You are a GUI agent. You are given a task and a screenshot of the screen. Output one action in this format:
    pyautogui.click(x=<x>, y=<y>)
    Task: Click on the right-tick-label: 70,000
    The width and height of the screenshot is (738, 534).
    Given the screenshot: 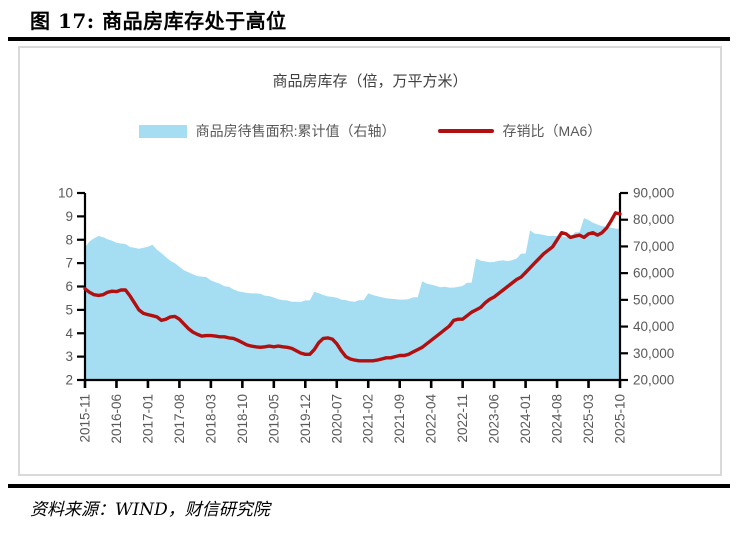 What is the action you would take?
    pyautogui.click(x=653, y=246)
    